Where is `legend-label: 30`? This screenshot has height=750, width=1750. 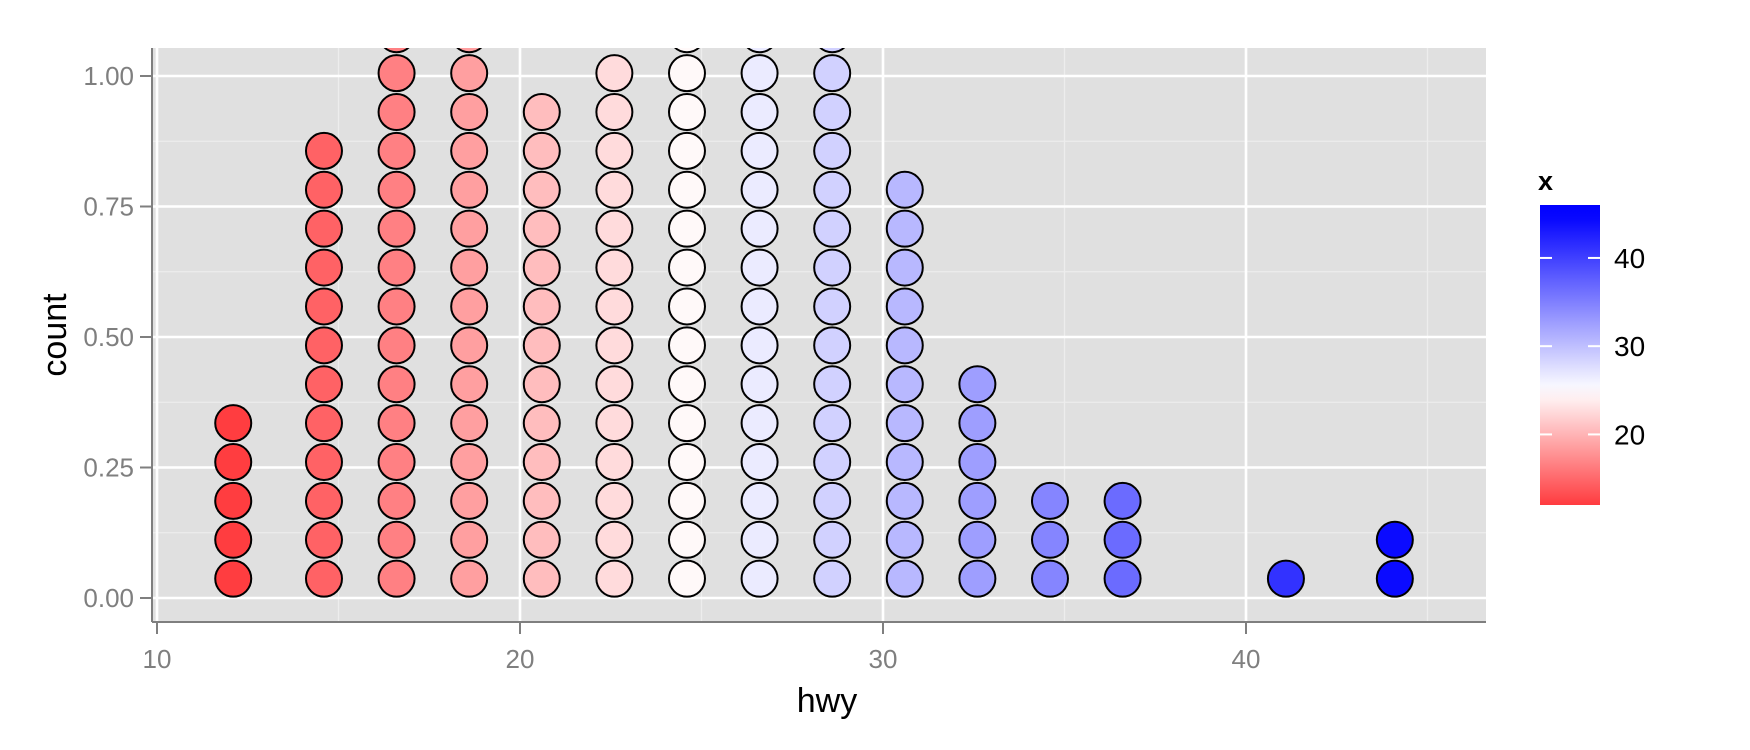
legend-label: 30 is located at coordinates (1629, 346).